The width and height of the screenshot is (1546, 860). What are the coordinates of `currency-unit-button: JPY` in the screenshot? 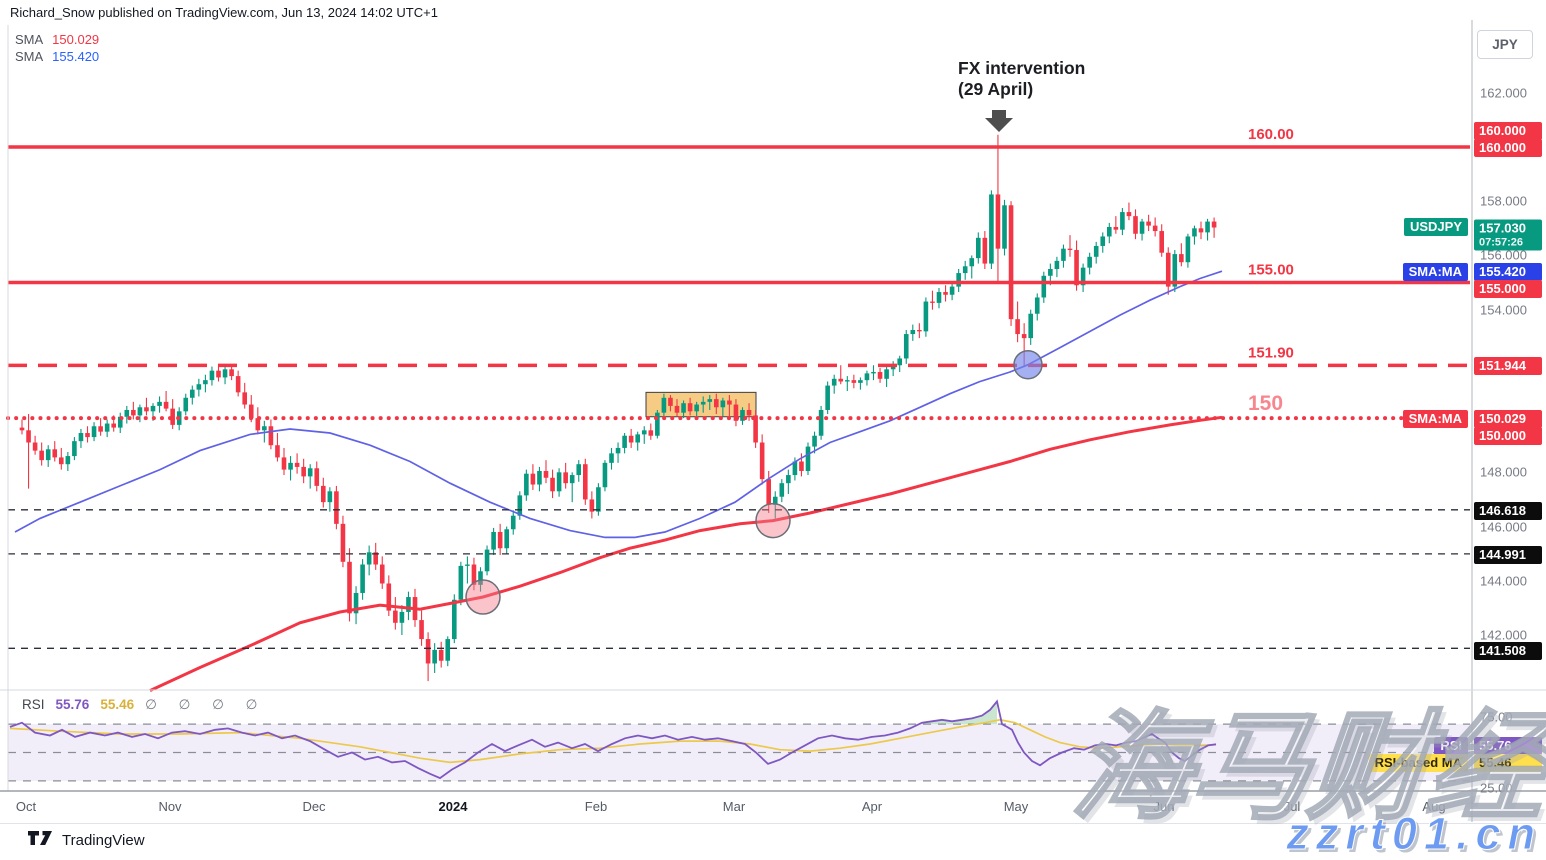 It's located at (1505, 44).